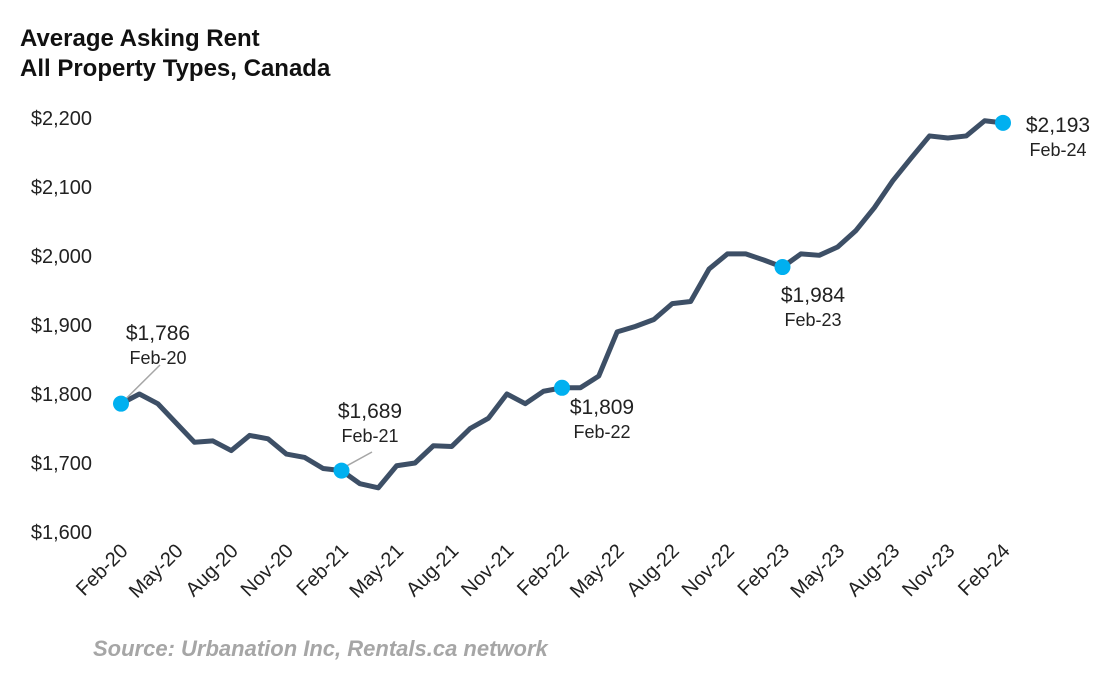 The width and height of the screenshot is (1113, 673). Describe the element at coordinates (61, 257) in the screenshot. I see `y-tick-label: $2,000` at that location.